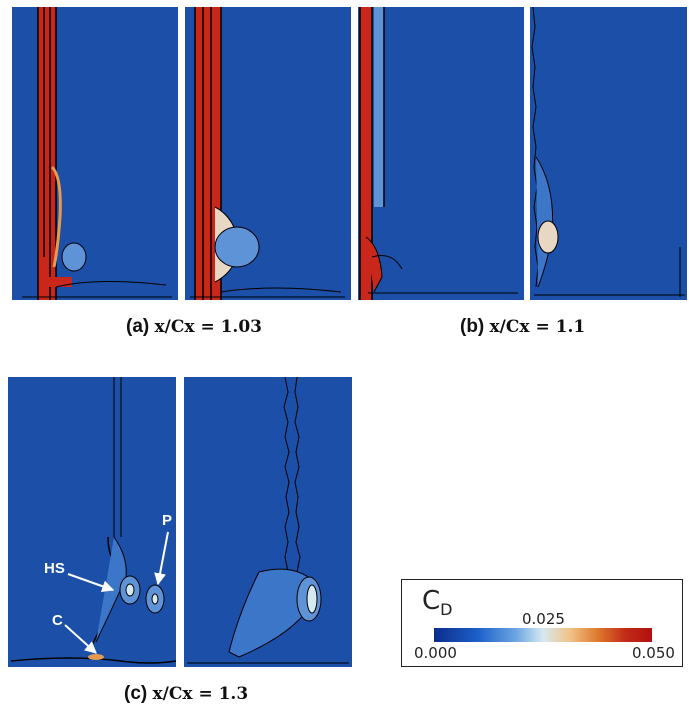 This screenshot has height=715, width=689. What do you see at coordinates (92, 522) in the screenshot?
I see `contour-panel-c-left` at bounding box center [92, 522].